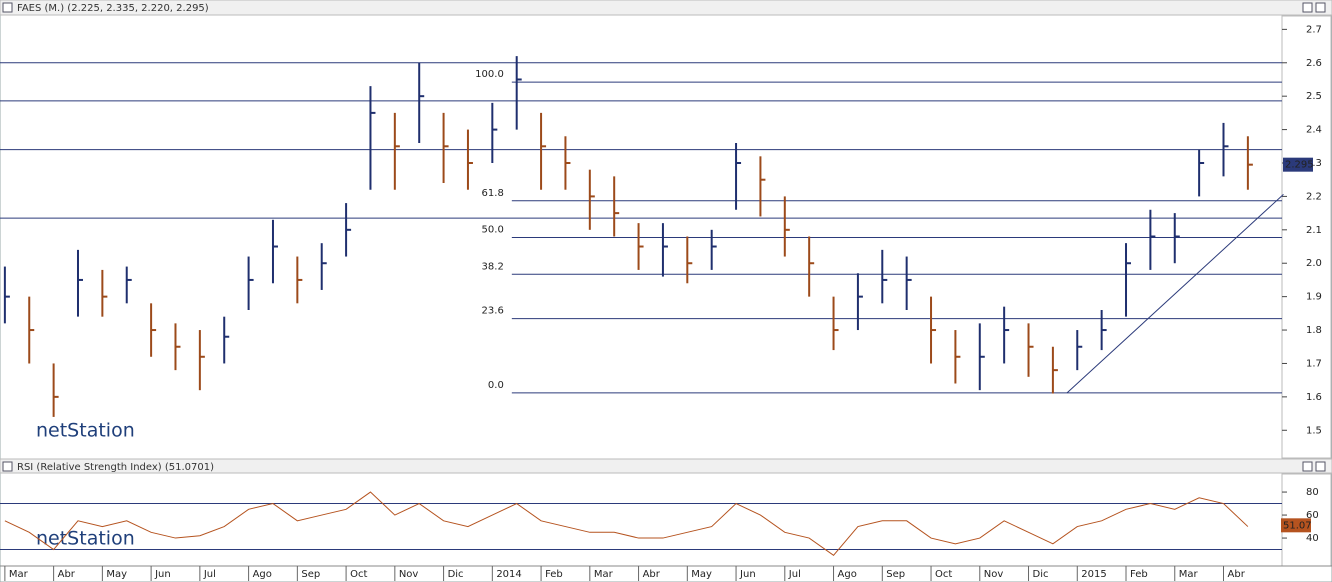  I want to click on last-value-label: 51.07, so click(1297, 525).